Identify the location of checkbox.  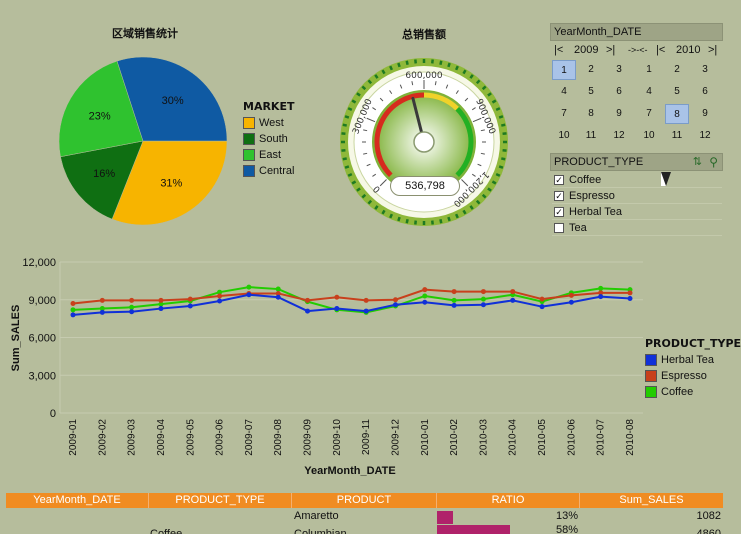
(559, 228).